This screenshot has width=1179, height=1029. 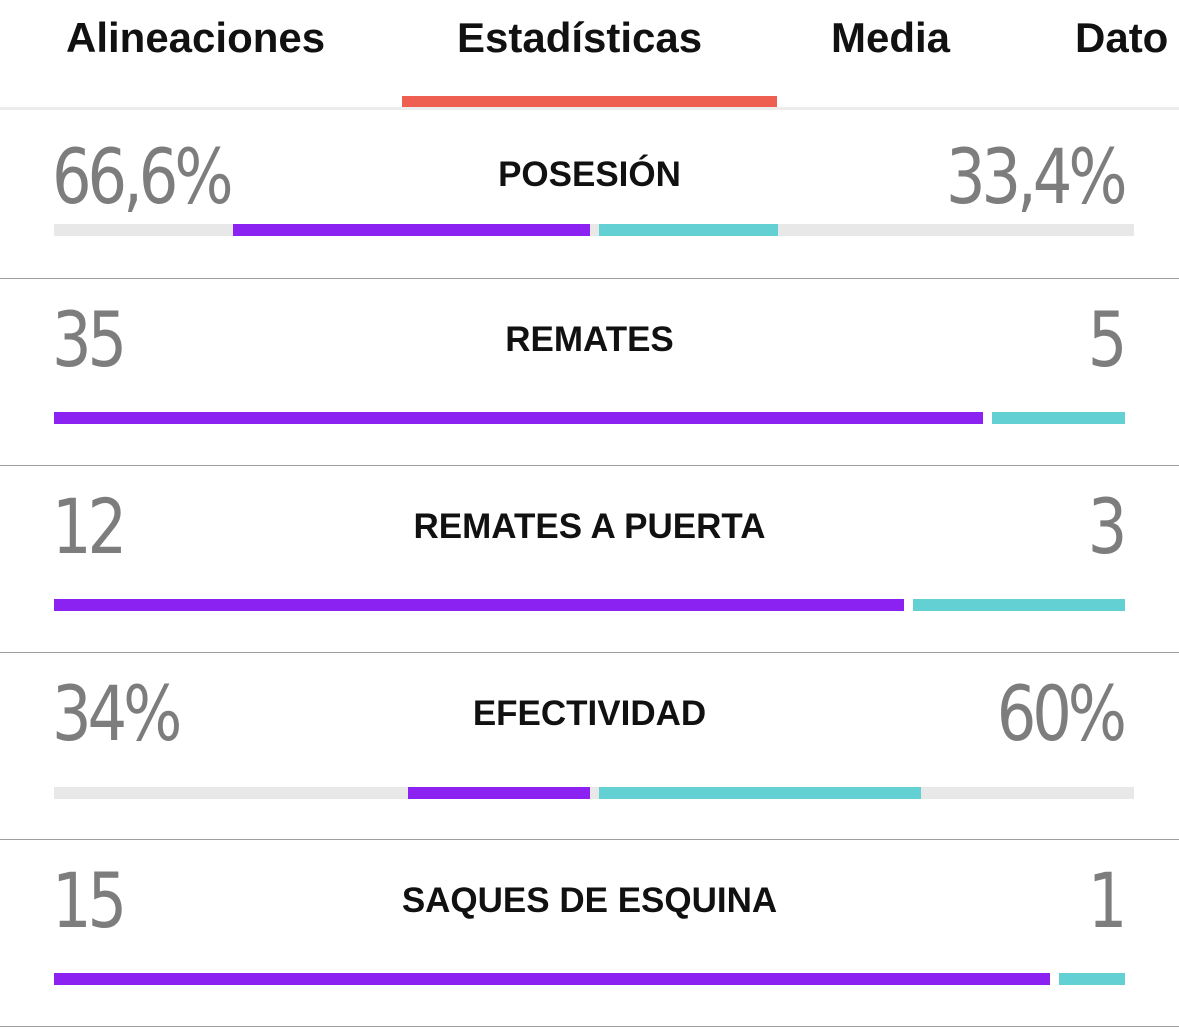 What do you see at coordinates (1107, 339) in the screenshot?
I see `stat-away-value: 5` at bounding box center [1107, 339].